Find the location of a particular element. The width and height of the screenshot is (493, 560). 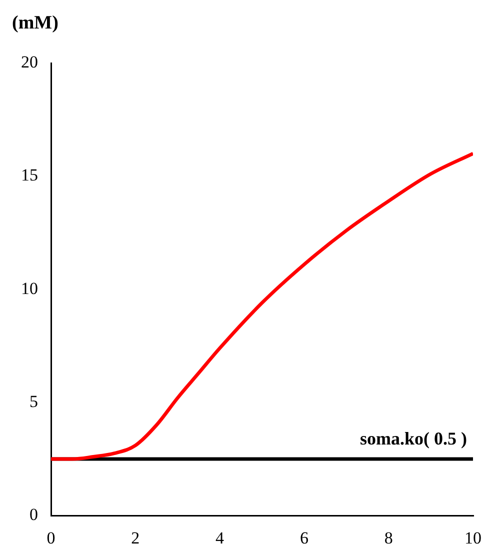

x-tick-label: 10 is located at coordinates (473, 538).